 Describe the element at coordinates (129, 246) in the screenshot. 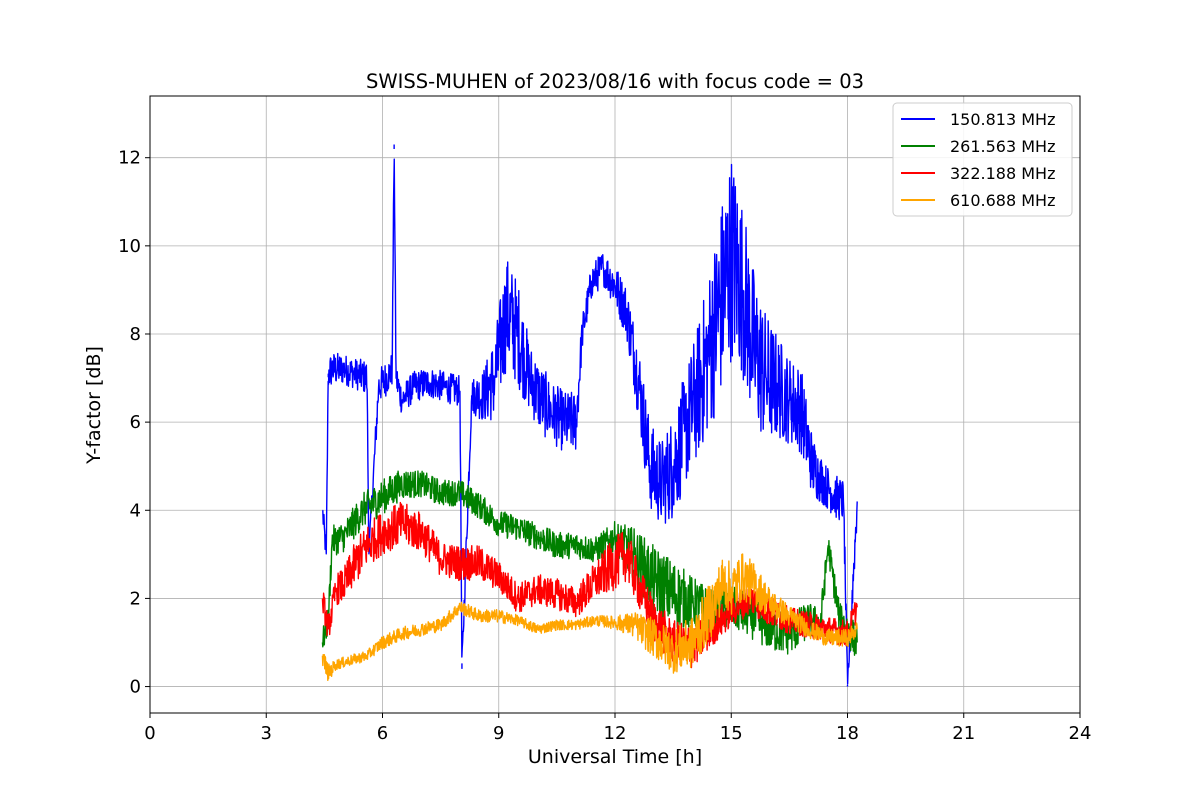

I see `y-tick-label: 10` at that location.